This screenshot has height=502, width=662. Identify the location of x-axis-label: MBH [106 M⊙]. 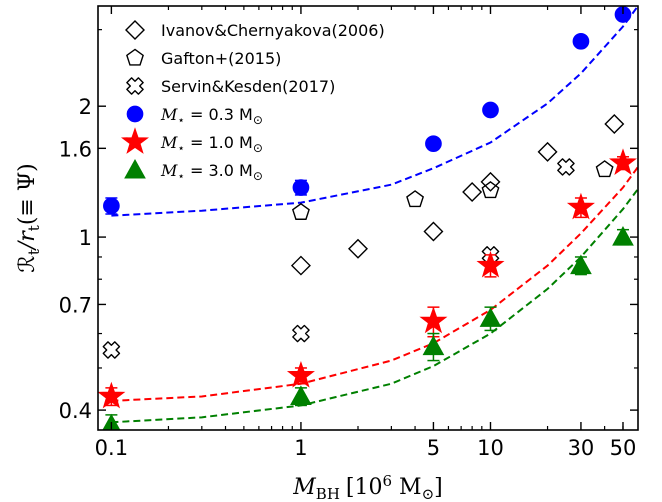
(367, 487).